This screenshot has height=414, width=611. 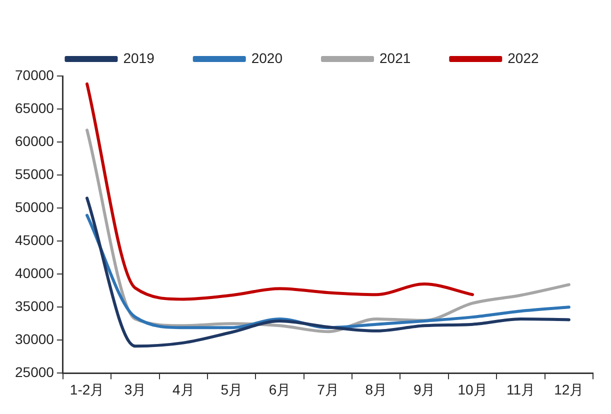 I want to click on legend-label: 2020, so click(x=267, y=58).